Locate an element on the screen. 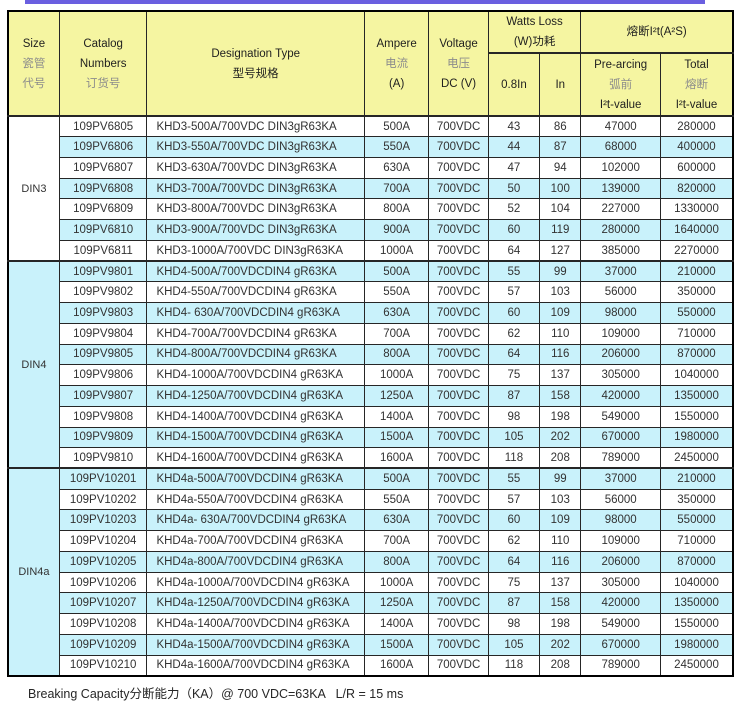  watts-loss-in-cell: 87 is located at coordinates (560, 147).